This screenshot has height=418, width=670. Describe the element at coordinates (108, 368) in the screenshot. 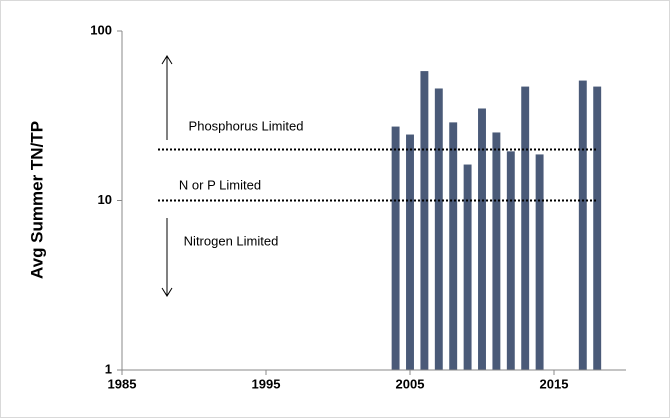

I see `y-tick-label: 1` at that location.